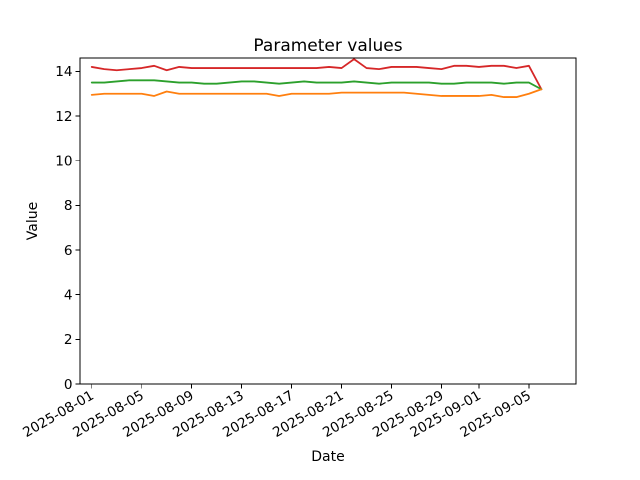 The image size is (640, 480). What do you see at coordinates (316, 85) in the screenshot?
I see `series-green` at bounding box center [316, 85].